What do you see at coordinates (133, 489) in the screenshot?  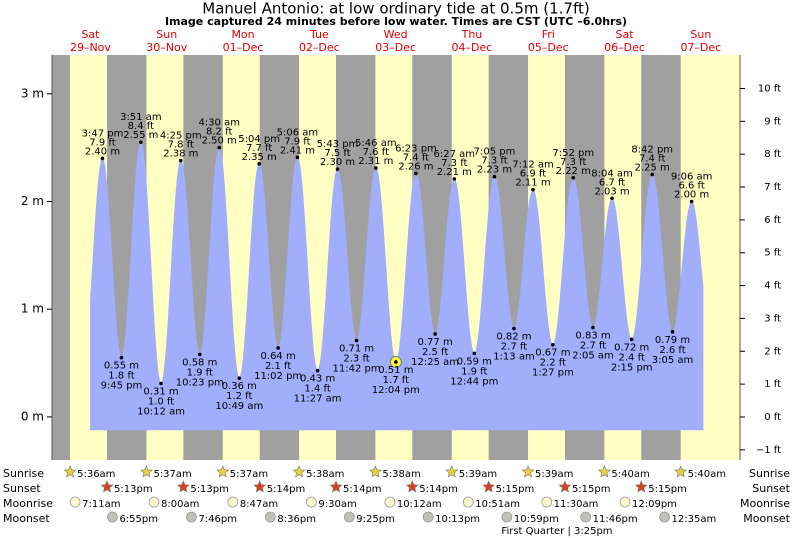 I see `almanac-time: 5:13pm` at bounding box center [133, 489].